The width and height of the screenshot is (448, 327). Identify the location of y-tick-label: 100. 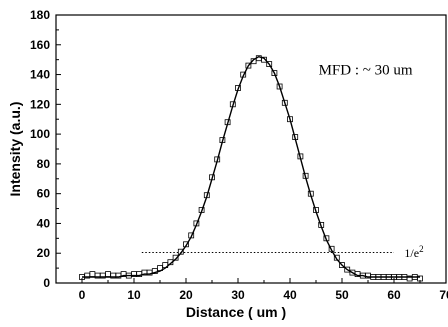
(40, 134).